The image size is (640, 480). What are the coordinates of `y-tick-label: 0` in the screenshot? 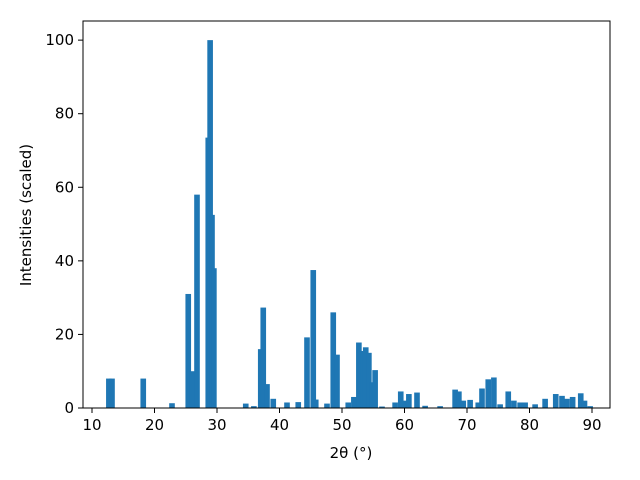 It's located at (69, 408).